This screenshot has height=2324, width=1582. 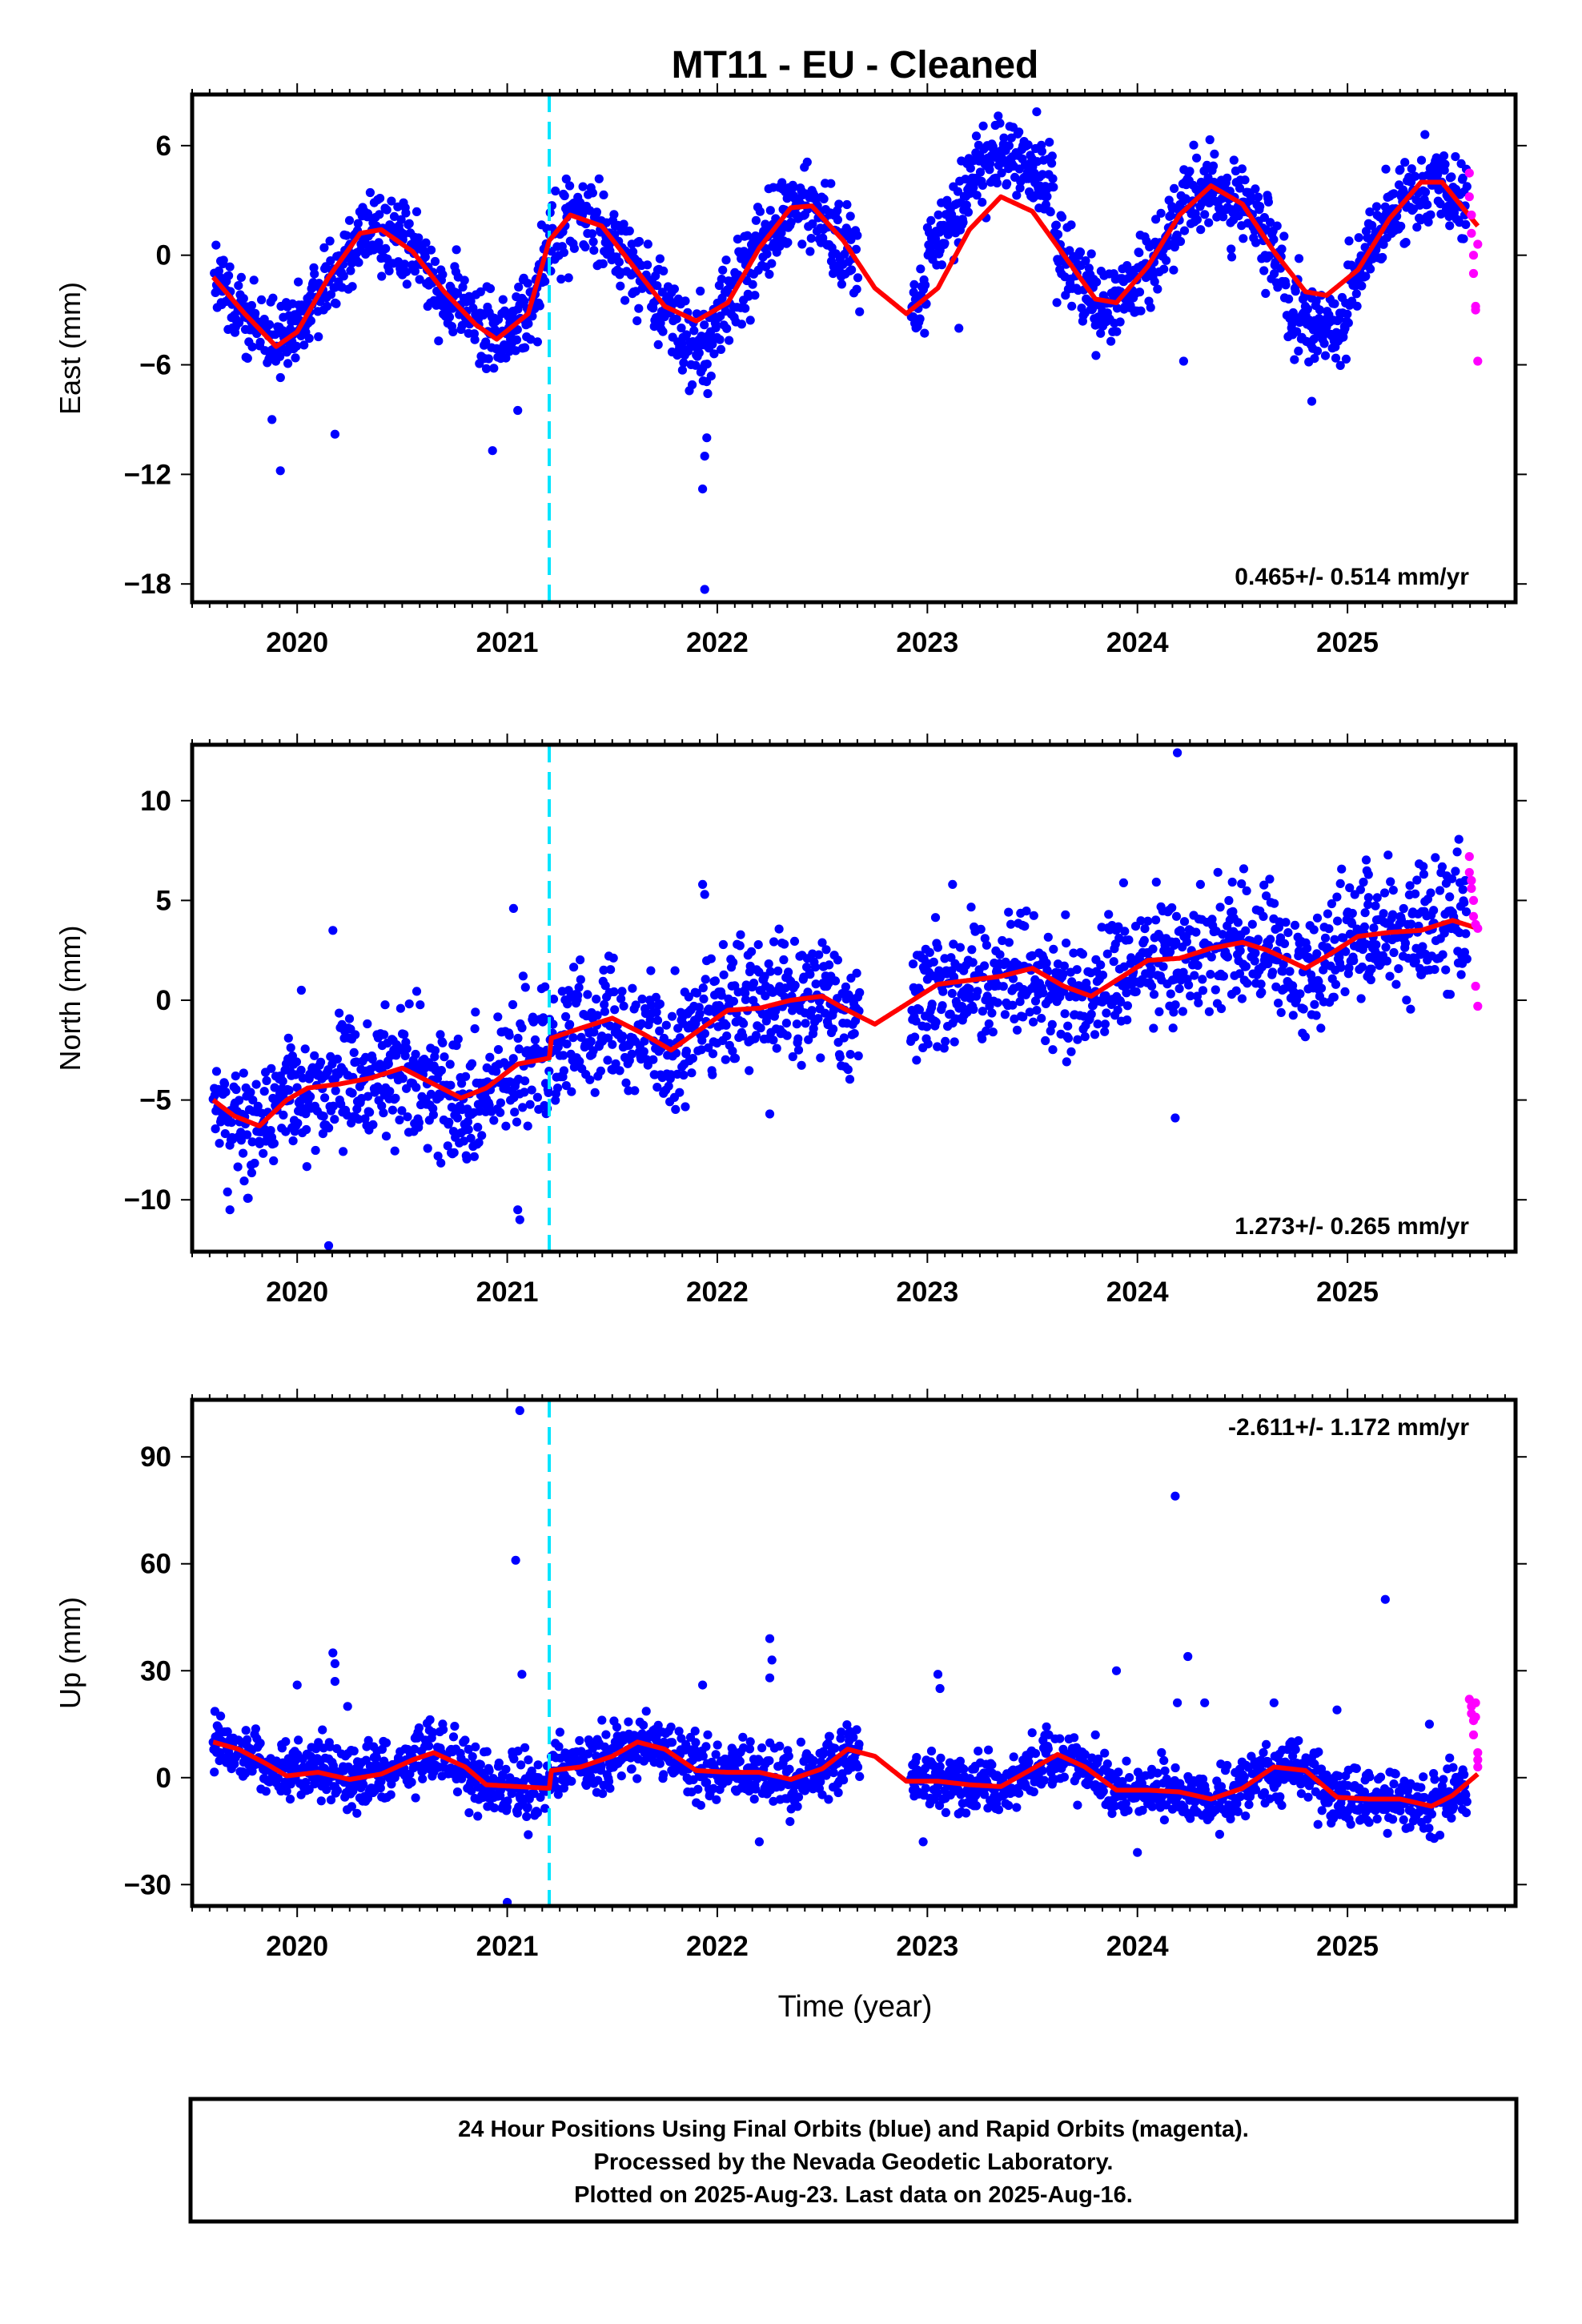 What do you see at coordinates (155, 801) in the screenshot?
I see `y-tick-label: 10` at bounding box center [155, 801].